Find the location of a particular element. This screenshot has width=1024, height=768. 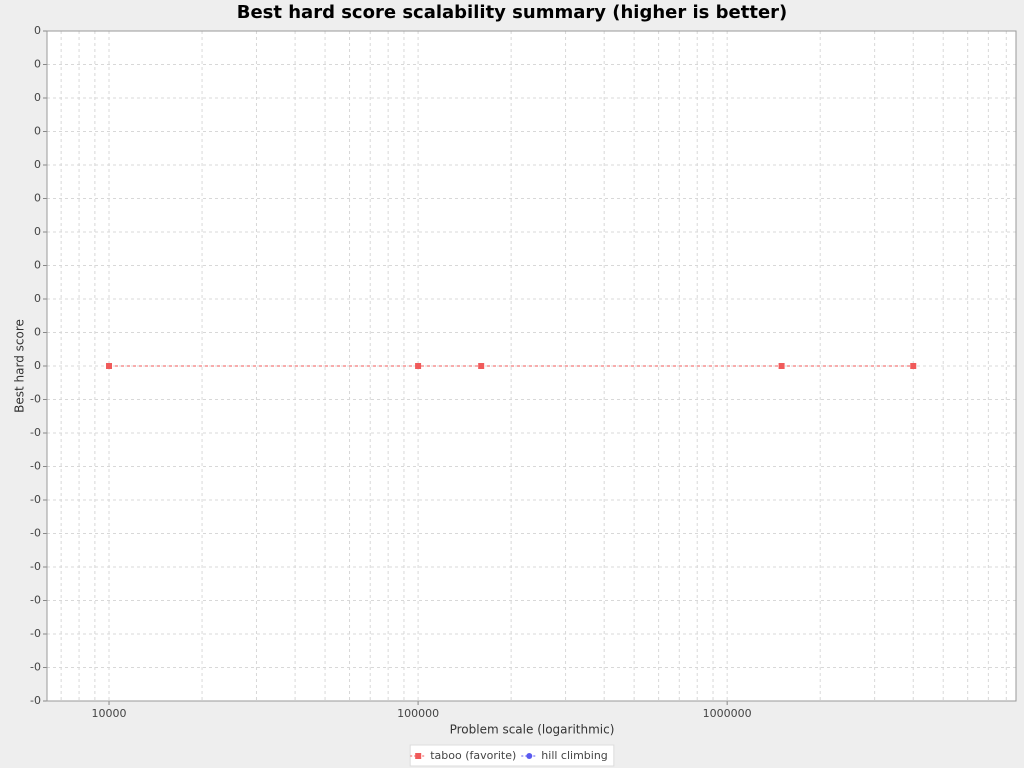

x-tick-label: 1000000 is located at coordinates (727, 713).